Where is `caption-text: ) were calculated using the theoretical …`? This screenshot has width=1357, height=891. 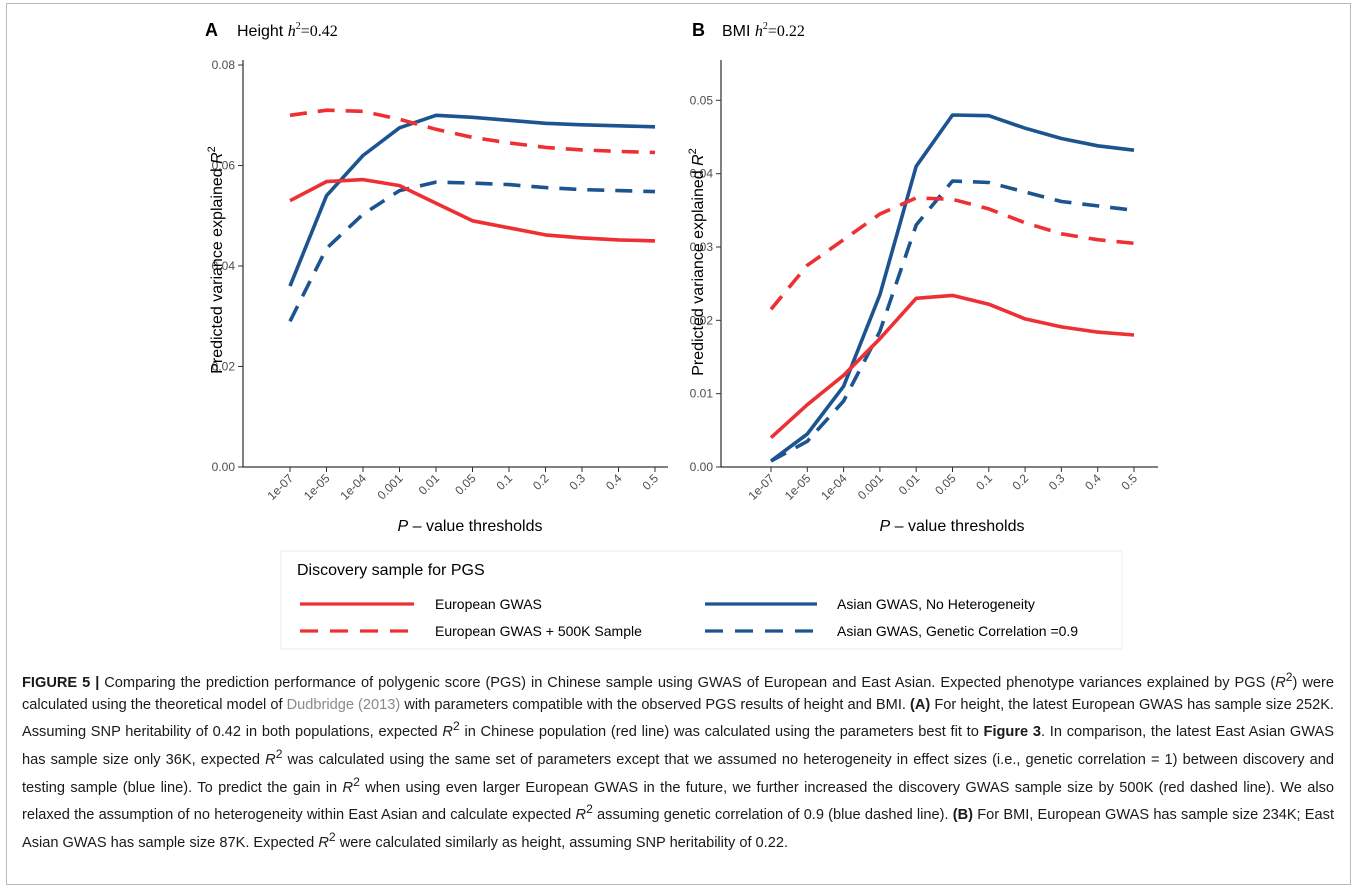 caption-text: ) were calculated using the theoretical … is located at coordinates (678, 693).